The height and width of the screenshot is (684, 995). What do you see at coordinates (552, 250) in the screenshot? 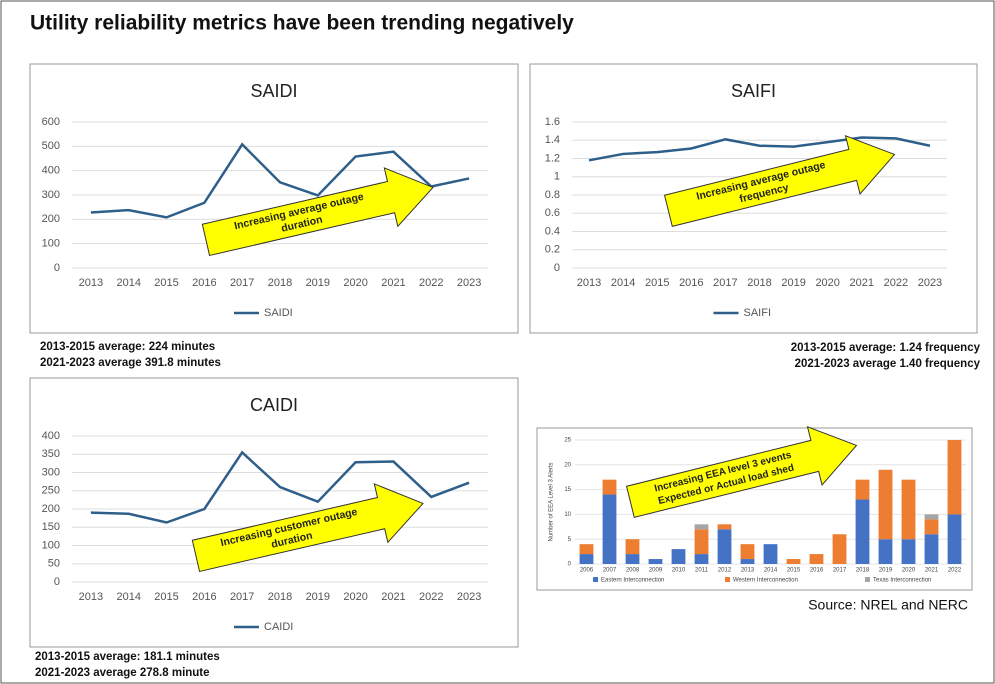
I see `y-tick-label: 0.2` at bounding box center [552, 250].